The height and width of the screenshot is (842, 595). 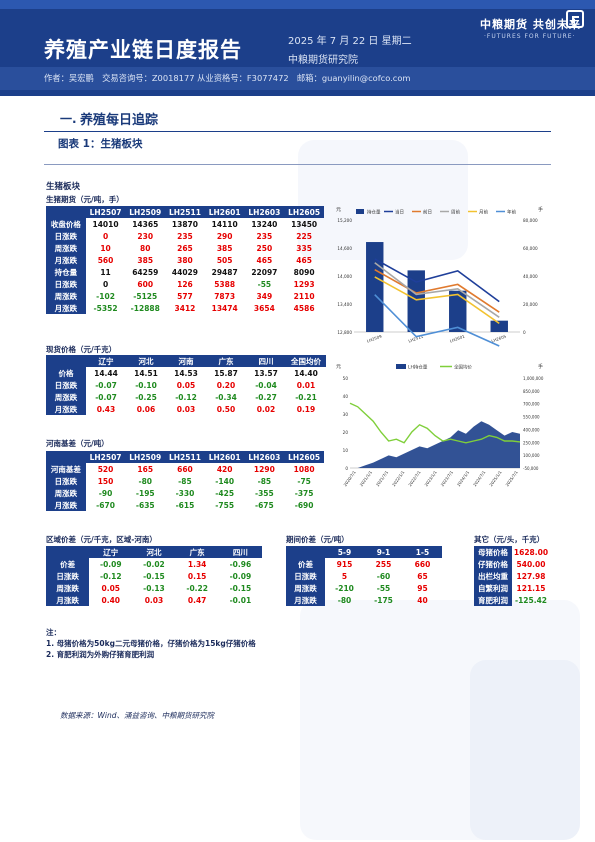 What do you see at coordinates (100, 144) in the screenshot?
I see `figure-title: 图表 1：生猪板块` at bounding box center [100, 144].